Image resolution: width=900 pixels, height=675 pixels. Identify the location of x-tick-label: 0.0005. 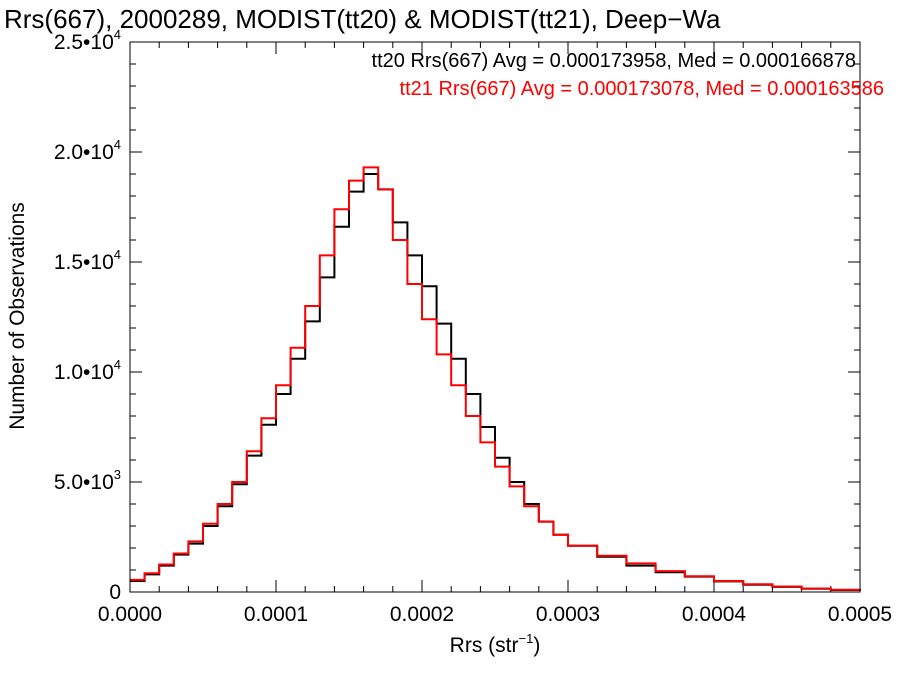
(860, 614).